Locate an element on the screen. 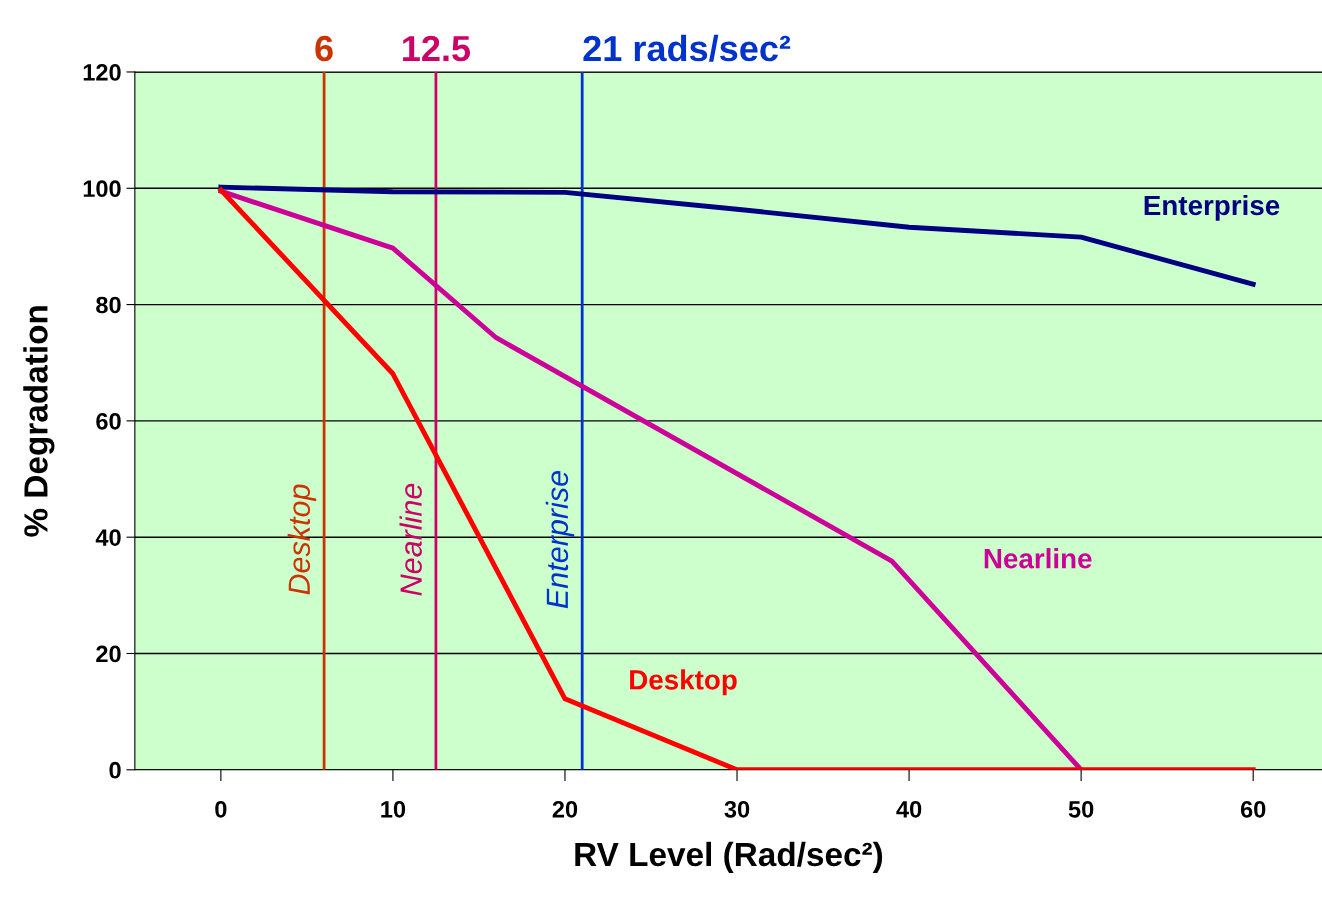 This screenshot has height=911, width=1322. x-tick-label: 30 is located at coordinates (737, 809).